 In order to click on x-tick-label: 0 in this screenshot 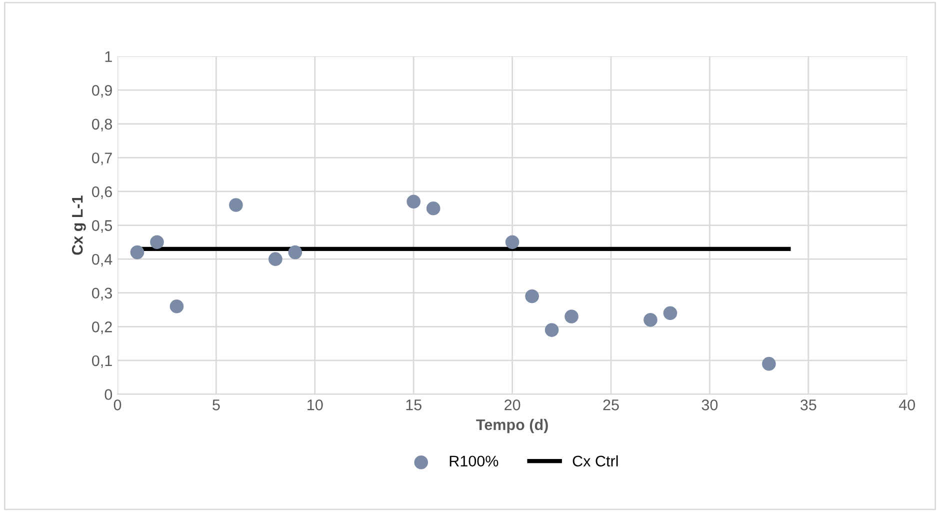, I will do `click(118, 405)`.